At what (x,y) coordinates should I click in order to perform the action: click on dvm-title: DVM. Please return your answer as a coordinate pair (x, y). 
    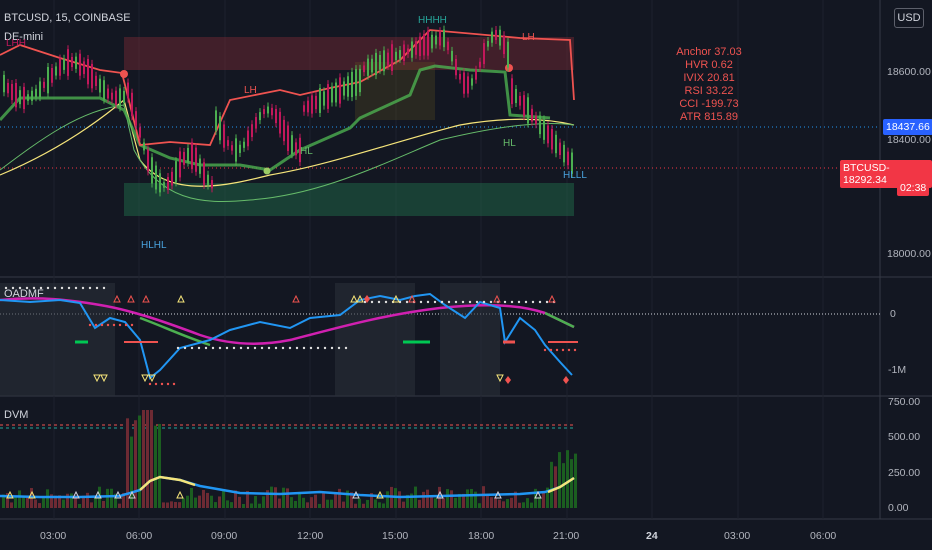
    Looking at the image, I should click on (16, 415).